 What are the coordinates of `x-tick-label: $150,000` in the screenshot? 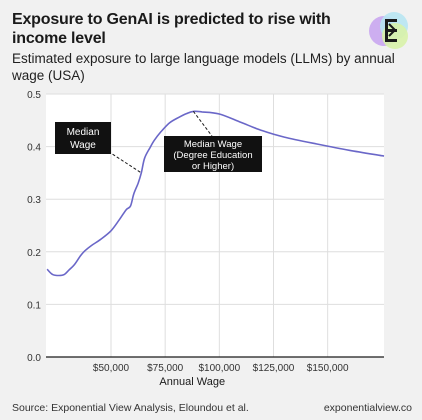 It's located at (328, 368).